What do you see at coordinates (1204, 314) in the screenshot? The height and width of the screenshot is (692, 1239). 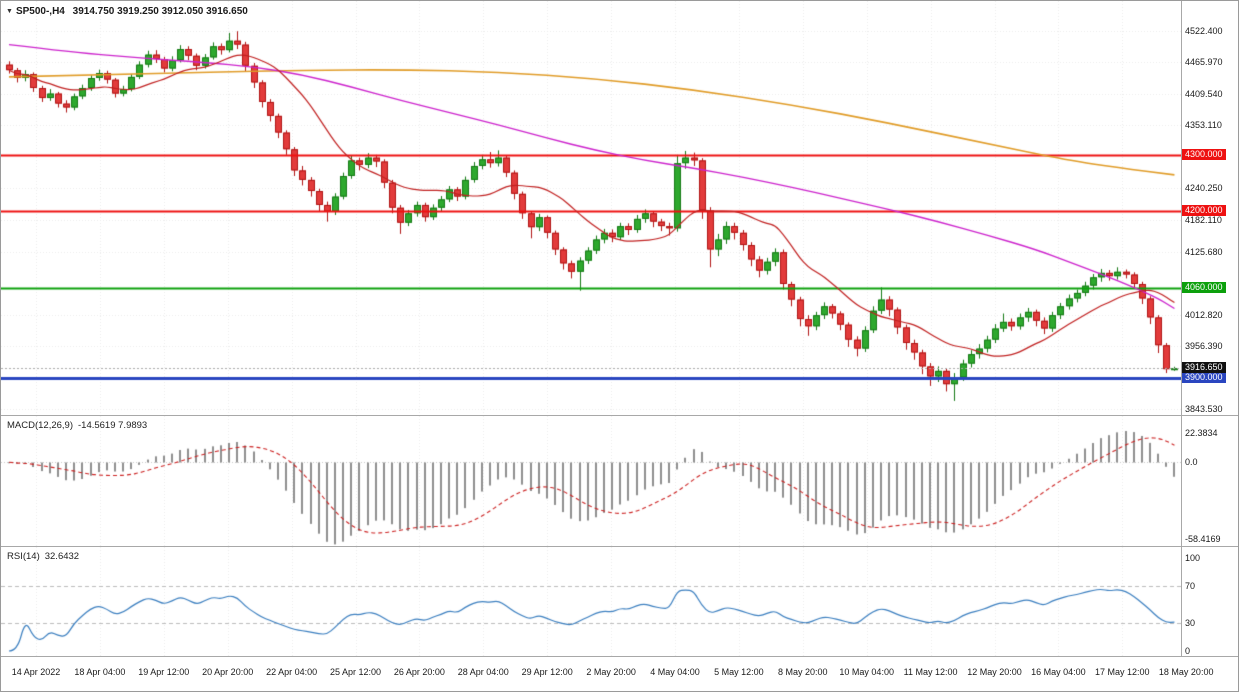 I see `axis-tick-label: 4012.820` at bounding box center [1204, 314].